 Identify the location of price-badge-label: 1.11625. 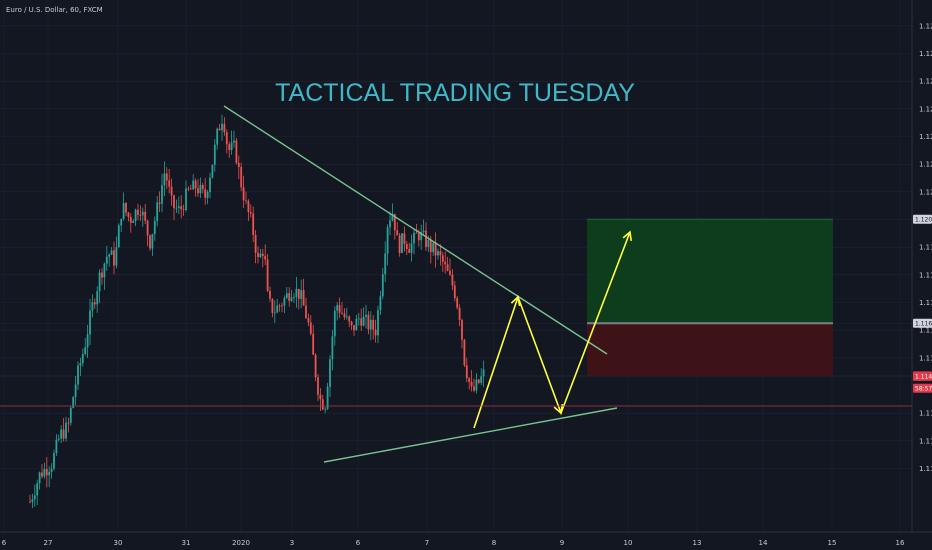
(923, 323).